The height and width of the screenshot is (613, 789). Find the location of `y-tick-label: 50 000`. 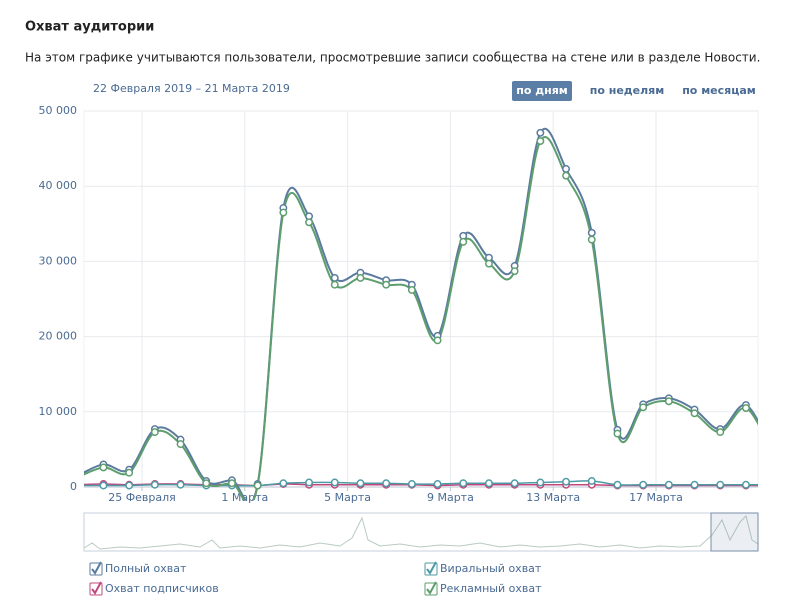

y-tick-label: 50 000 is located at coordinates (58, 110).